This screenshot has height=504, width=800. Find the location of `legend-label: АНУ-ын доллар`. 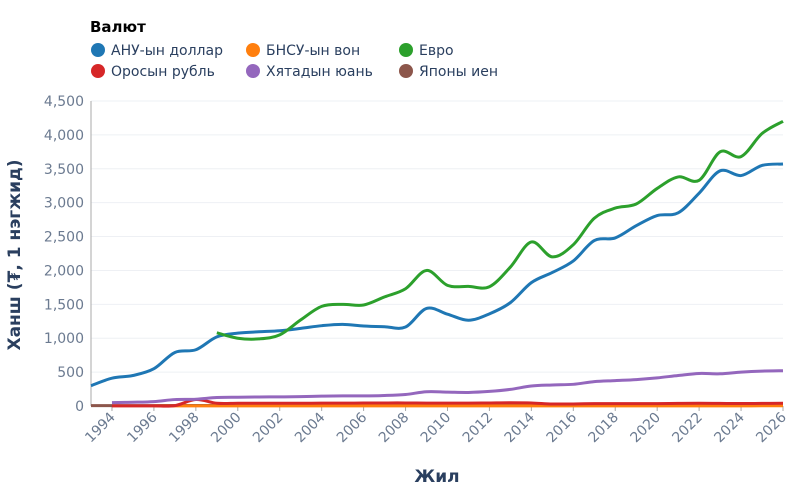

legend-label: АНУ-ын доллар is located at coordinates (167, 51).